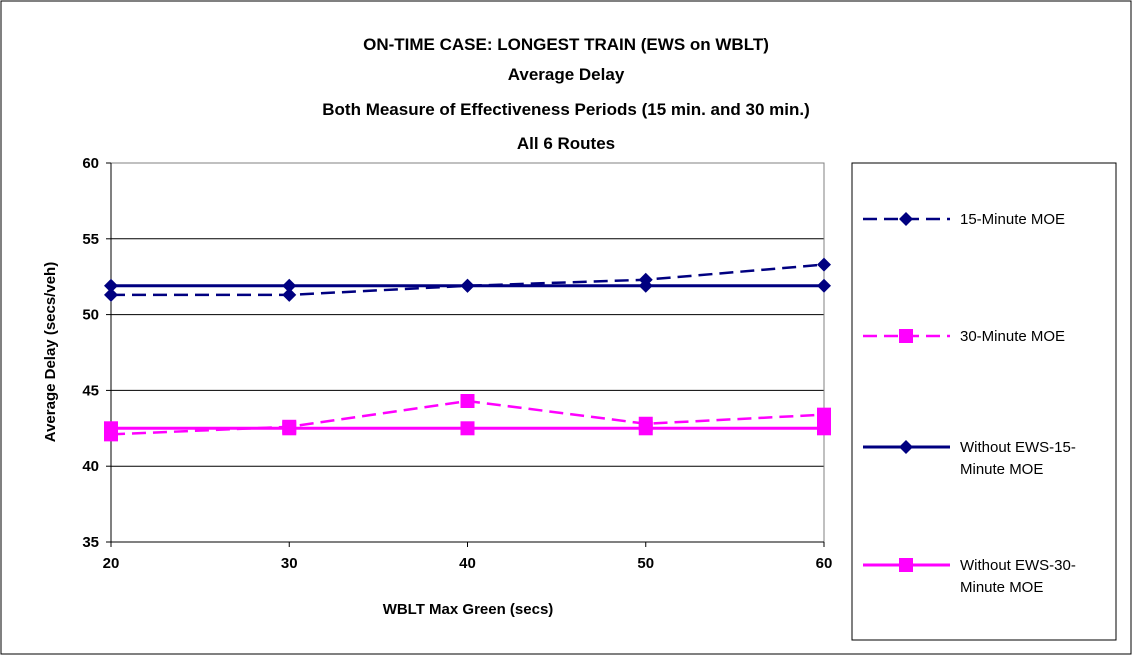 Image resolution: width=1133 pixels, height=661 pixels. What do you see at coordinates (90, 239) in the screenshot?
I see `y-tick-label: 55` at bounding box center [90, 239].